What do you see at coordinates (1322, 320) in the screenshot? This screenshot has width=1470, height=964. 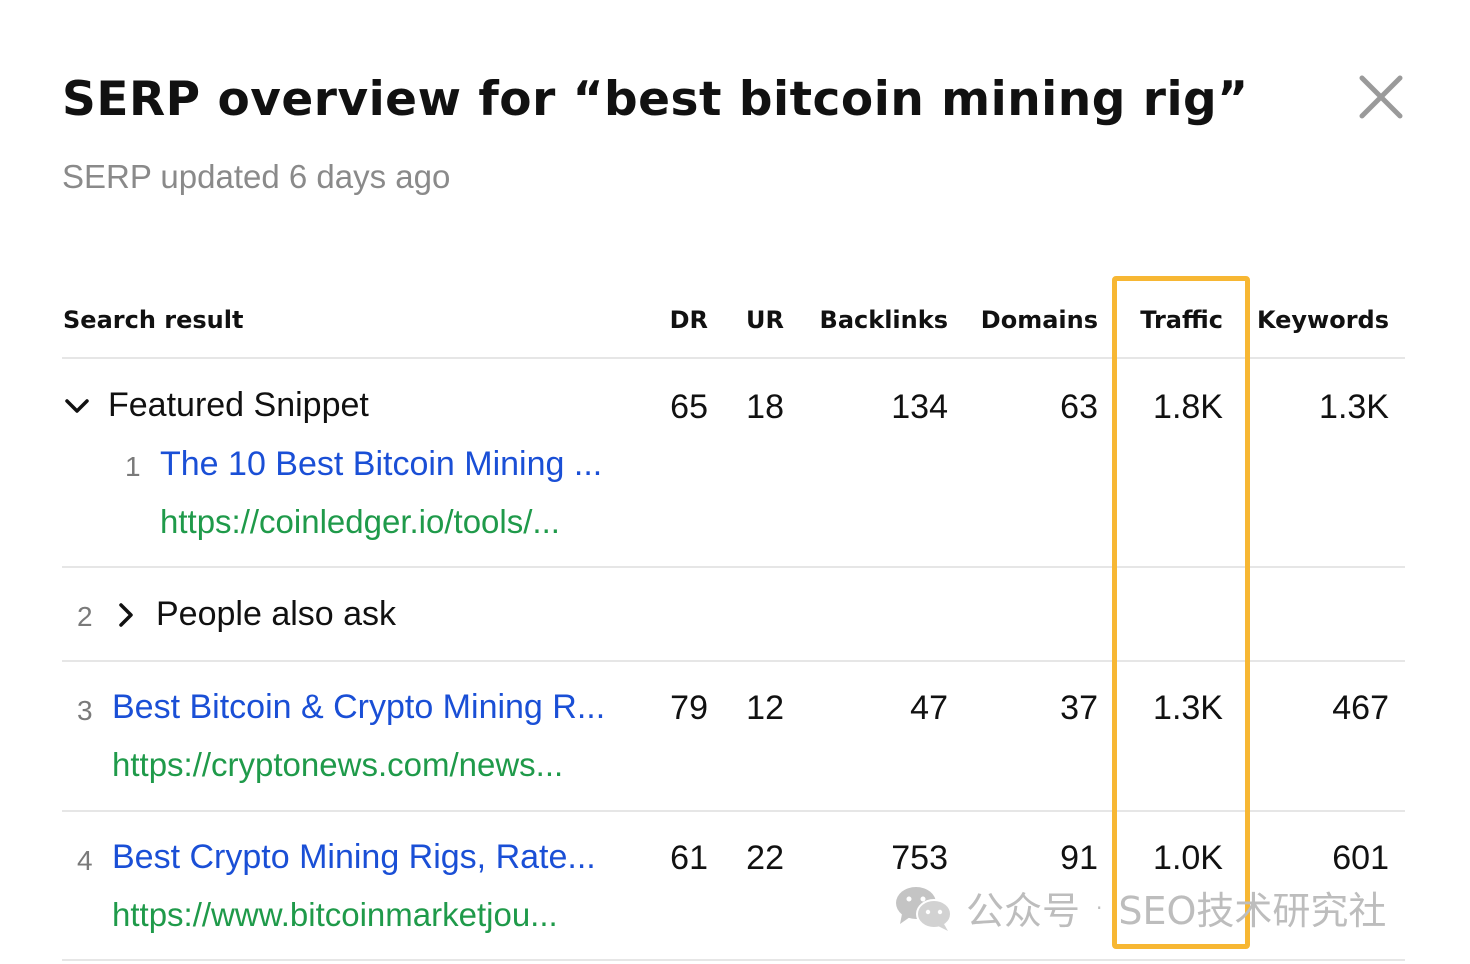 I see `col-keywords: Keywords` at bounding box center [1322, 320].